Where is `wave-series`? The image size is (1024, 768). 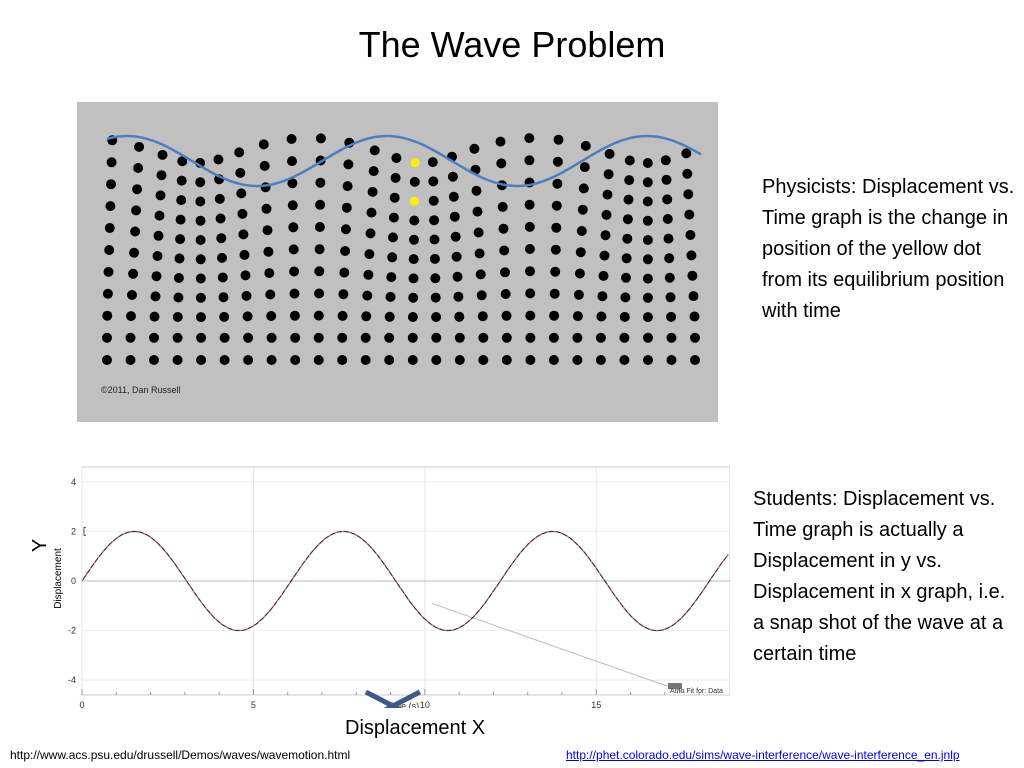 wave-series is located at coordinates (405, 581).